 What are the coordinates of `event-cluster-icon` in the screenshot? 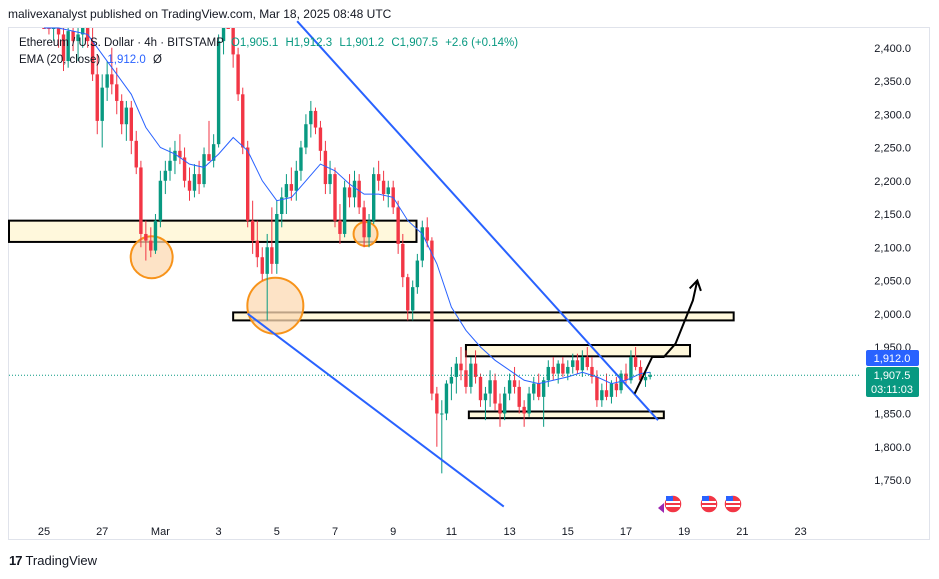 It's located at (661, 508).